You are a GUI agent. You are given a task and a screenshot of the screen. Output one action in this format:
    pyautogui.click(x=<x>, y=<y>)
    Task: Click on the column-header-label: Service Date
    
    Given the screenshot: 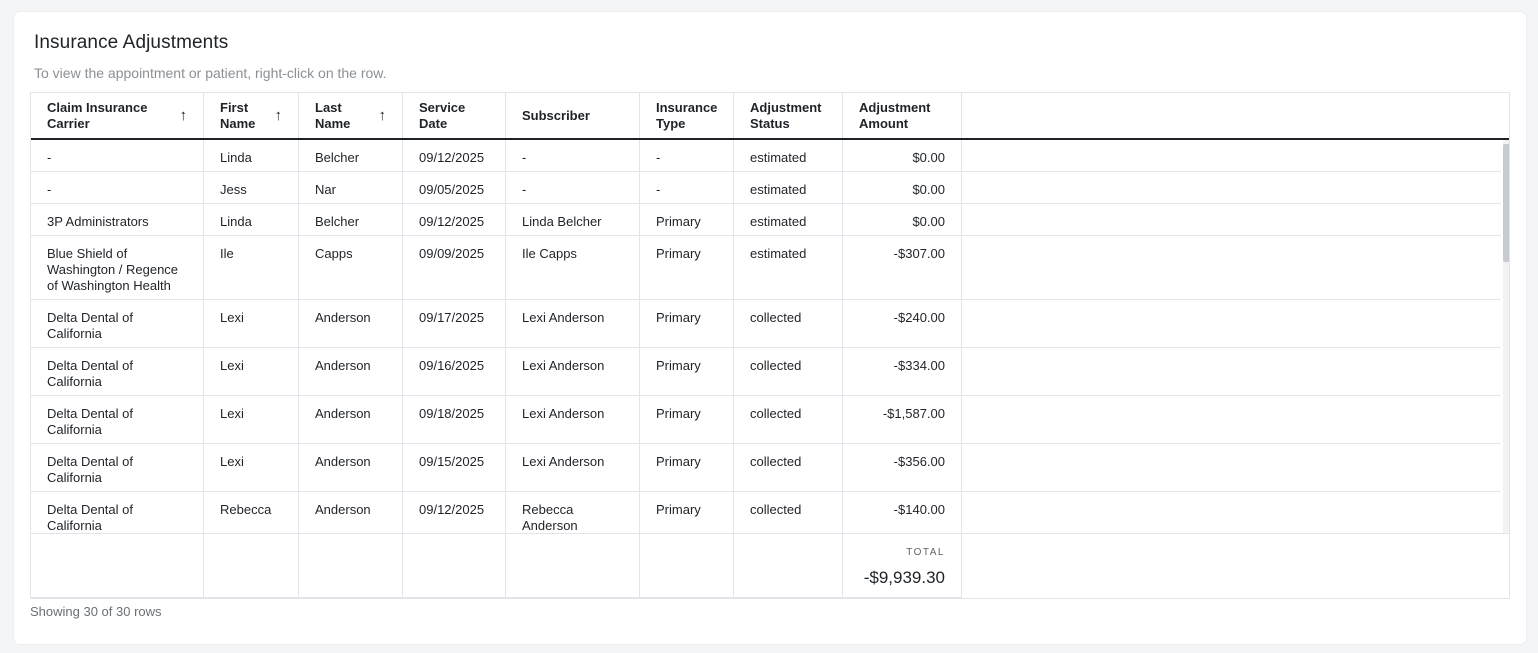 What is the action you would take?
    pyautogui.click(x=442, y=115)
    